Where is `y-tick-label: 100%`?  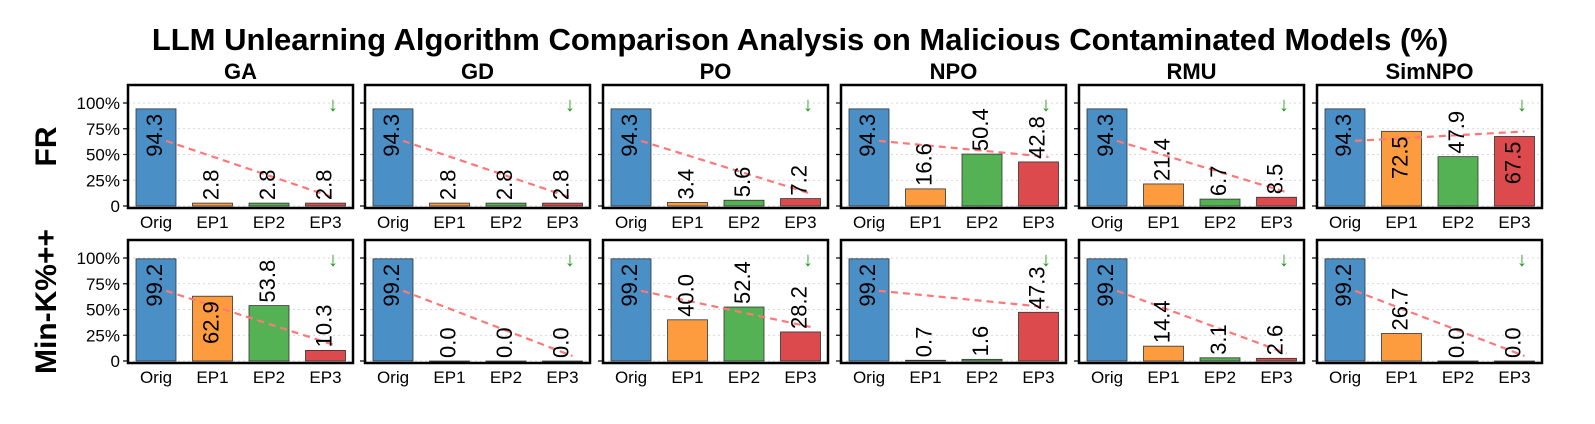 y-tick-label: 100% is located at coordinates (98, 258).